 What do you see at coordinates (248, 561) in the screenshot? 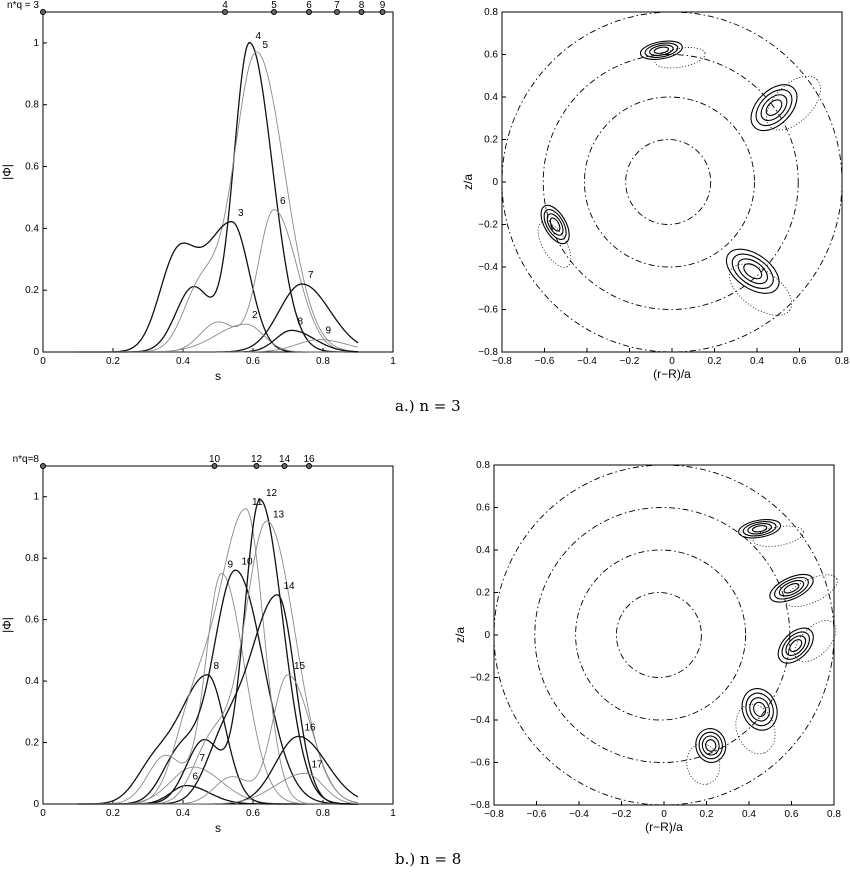
I see `mode-label: 10` at bounding box center [248, 561].